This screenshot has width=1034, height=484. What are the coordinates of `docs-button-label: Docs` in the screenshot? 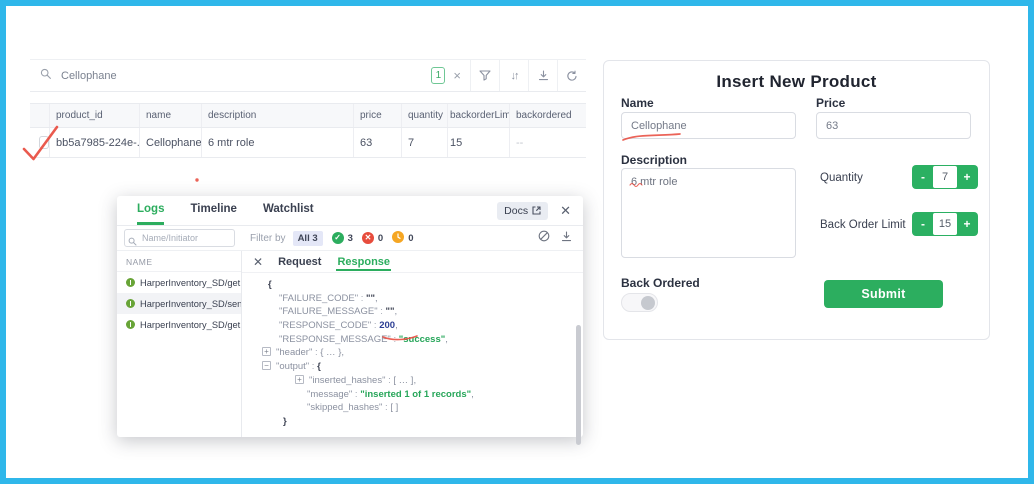 It's located at (516, 210).